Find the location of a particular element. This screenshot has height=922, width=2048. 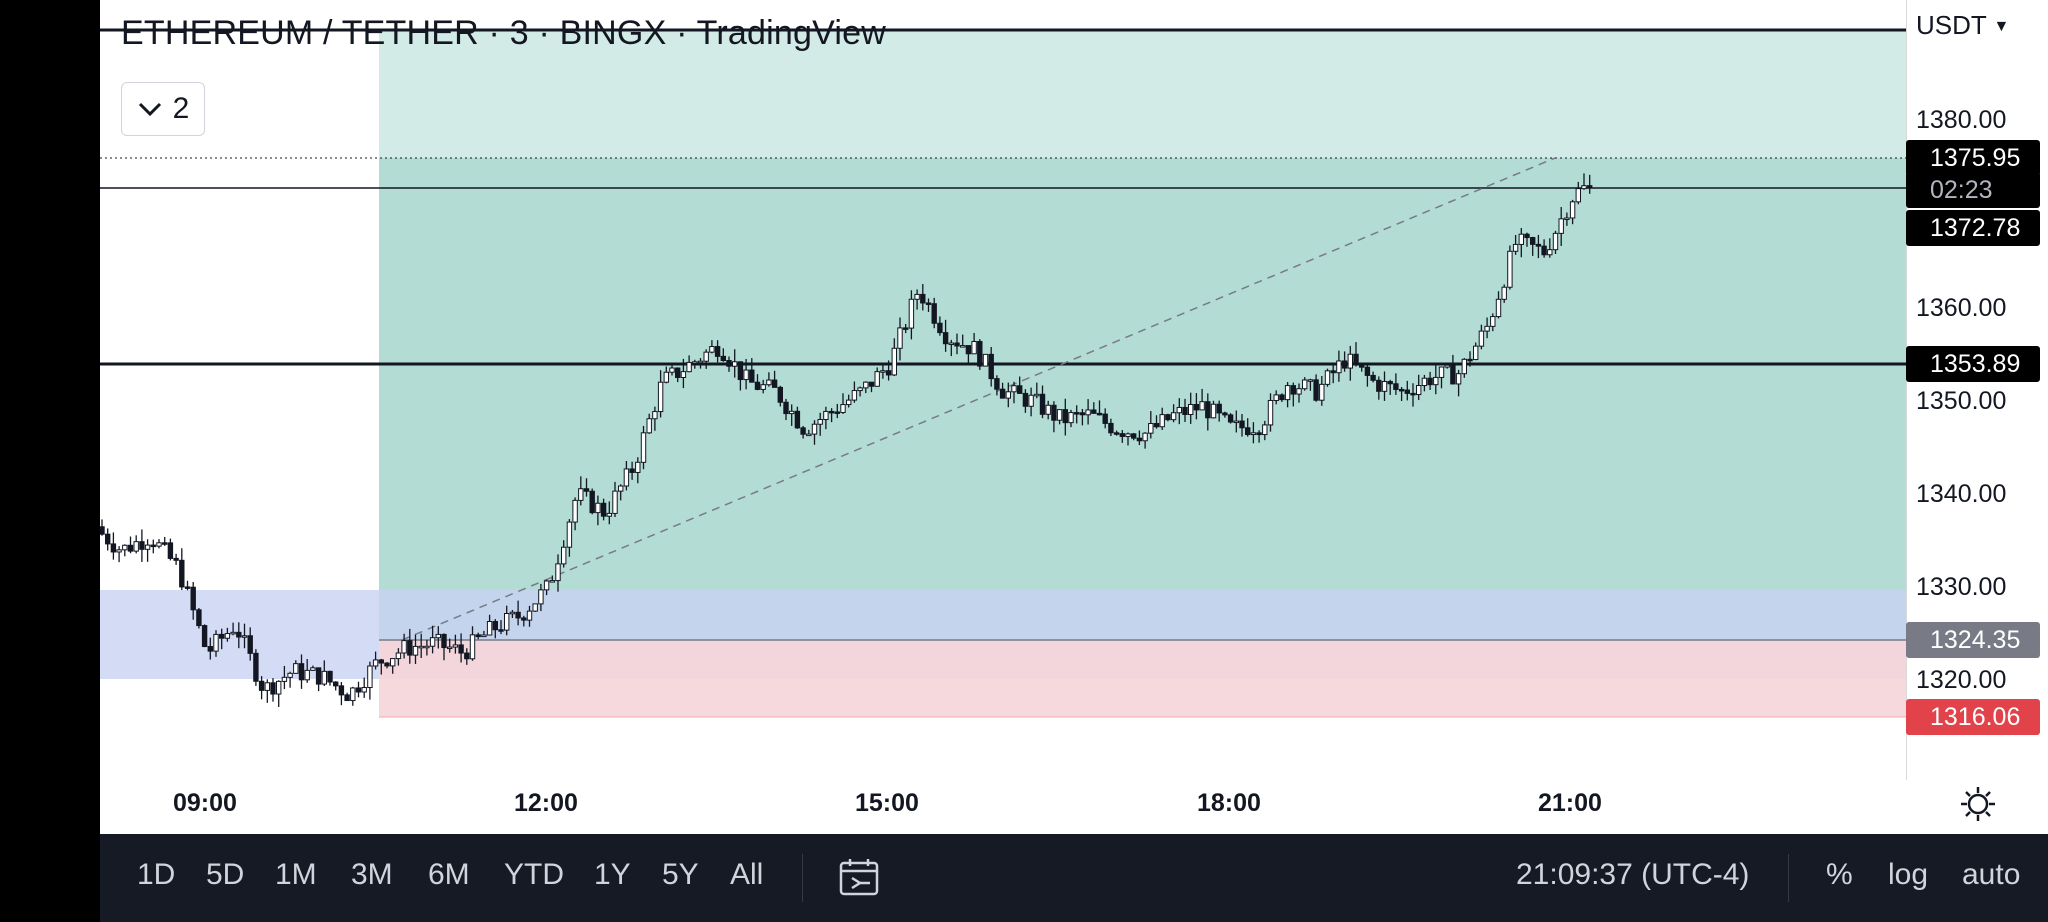

range-1y-button: 1Y is located at coordinates (612, 874).